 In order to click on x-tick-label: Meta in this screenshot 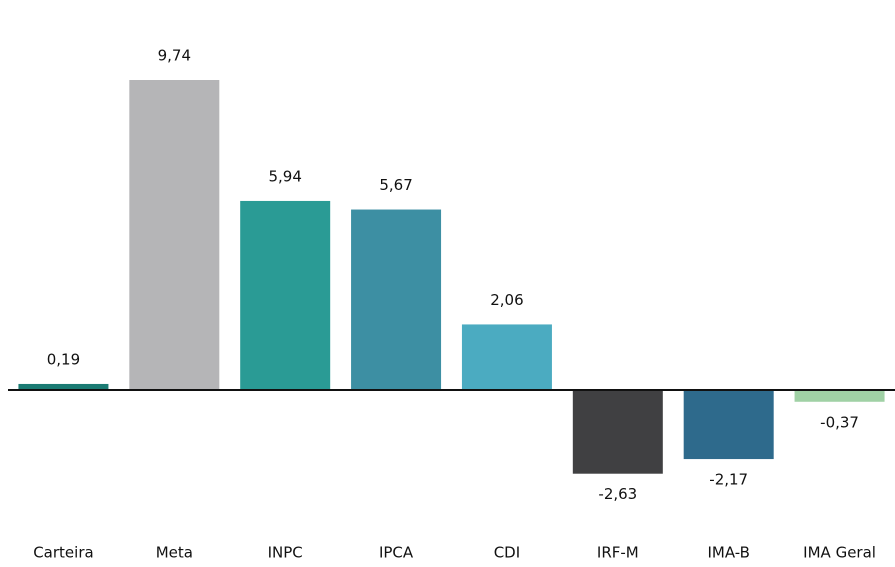, I will do `click(174, 553)`.